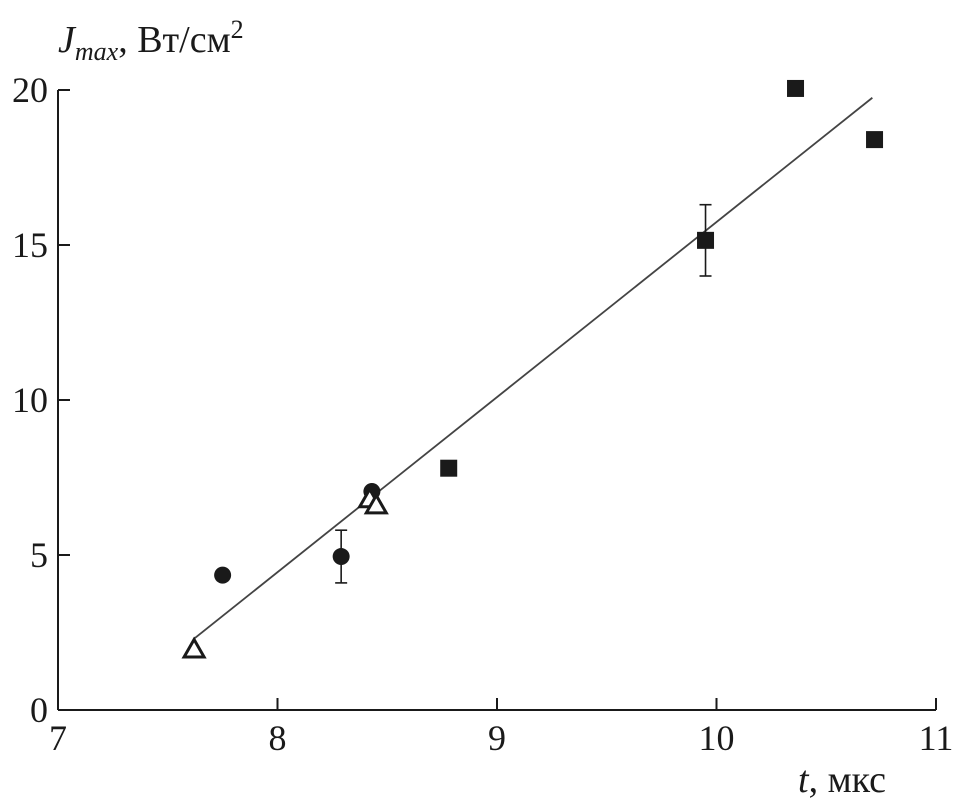  Describe the element at coordinates (278, 738) in the screenshot. I see `x-tick-label: 8` at that location.